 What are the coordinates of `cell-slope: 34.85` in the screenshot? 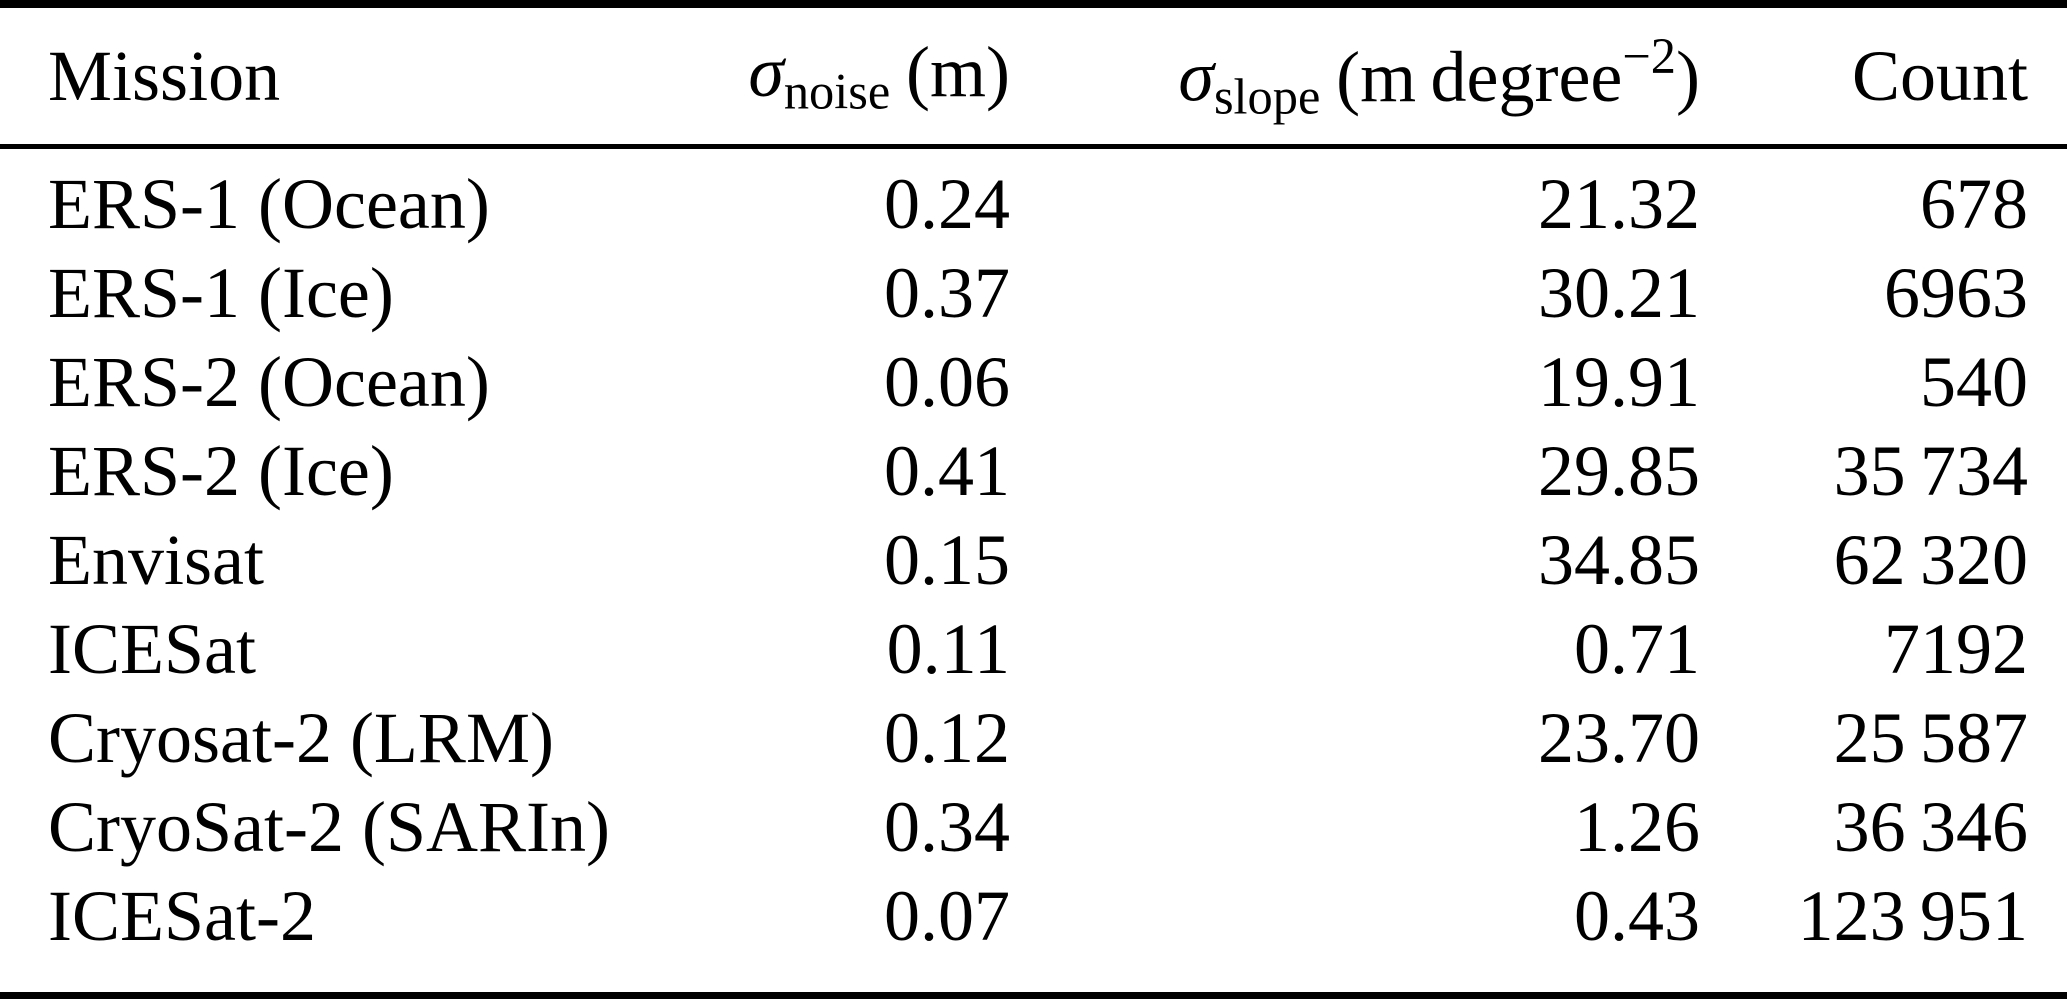 It's located at (1619, 560).